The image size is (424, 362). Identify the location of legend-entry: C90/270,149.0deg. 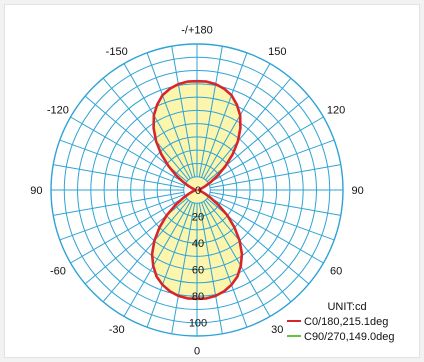
(349, 337).